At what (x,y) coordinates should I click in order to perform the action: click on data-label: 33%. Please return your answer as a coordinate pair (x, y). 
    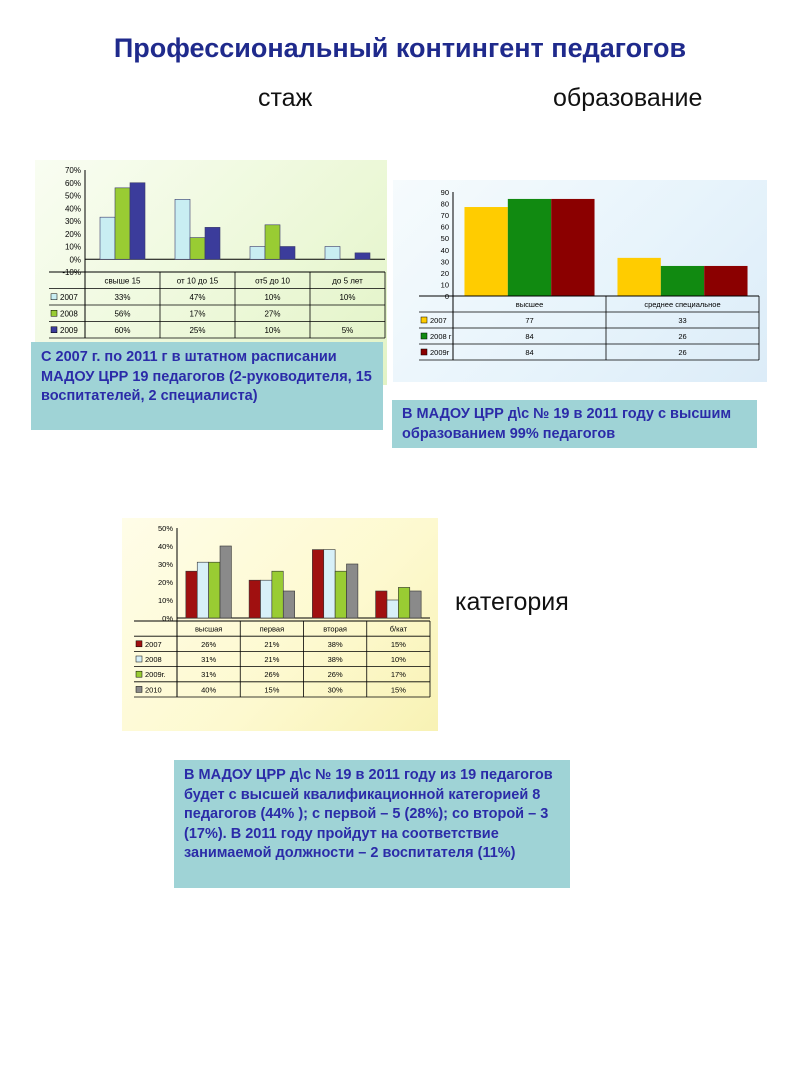
    Looking at the image, I should click on (122, 297).